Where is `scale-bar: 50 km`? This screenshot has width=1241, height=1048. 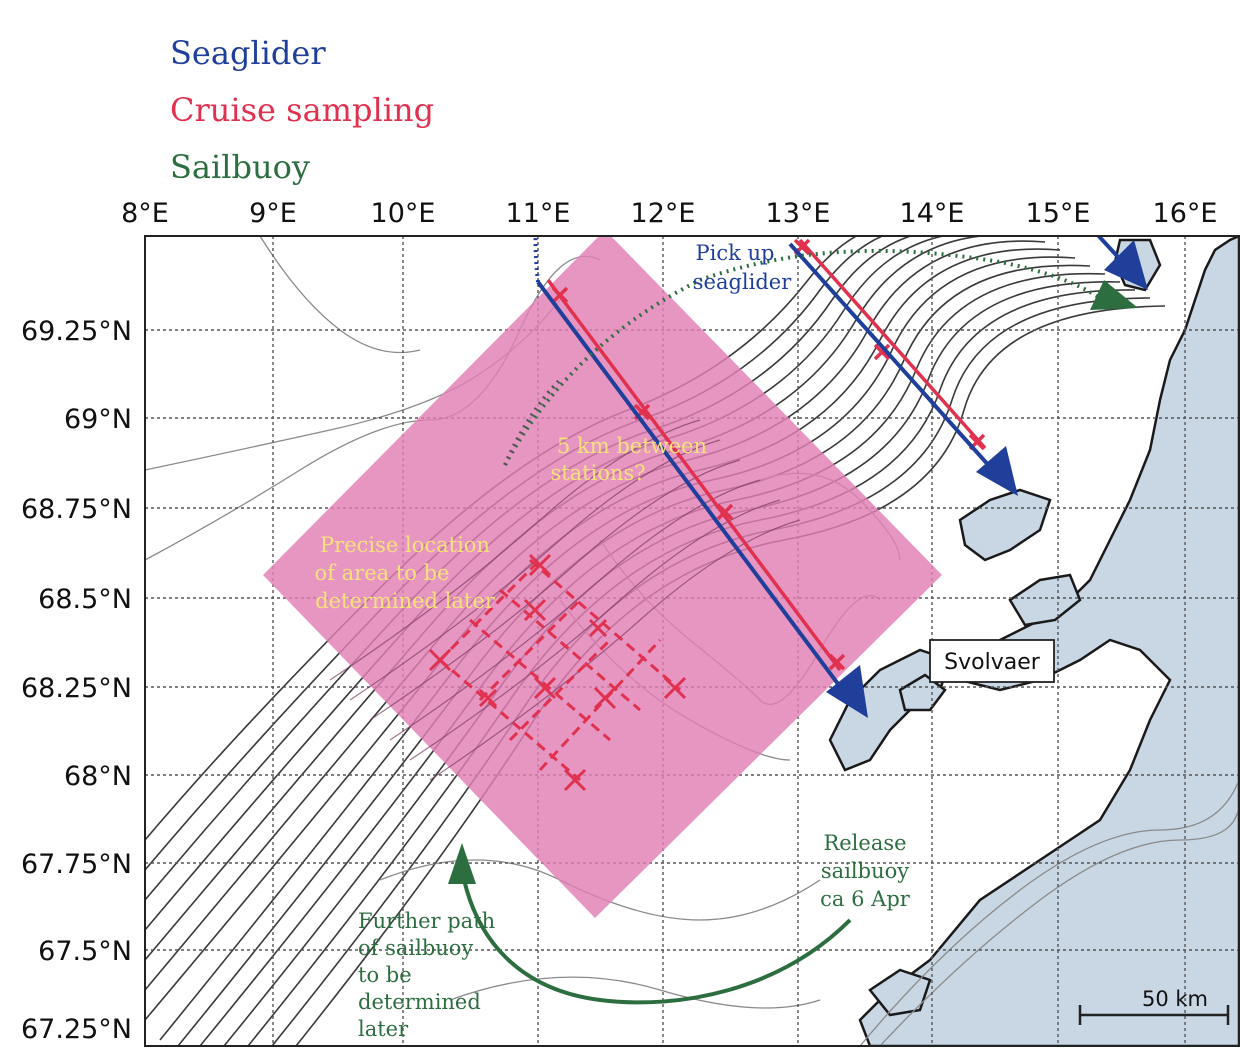
scale-bar: 50 km is located at coordinates (1154, 1006).